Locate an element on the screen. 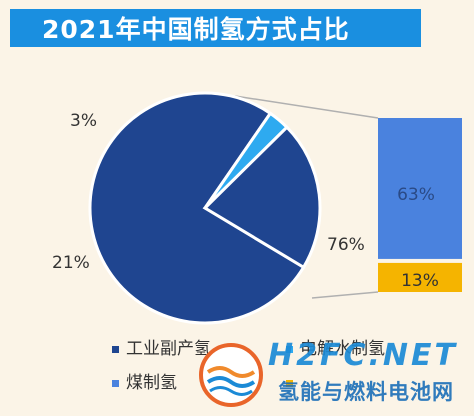  legend-label-2: 煤制氢 is located at coordinates (151, 383).